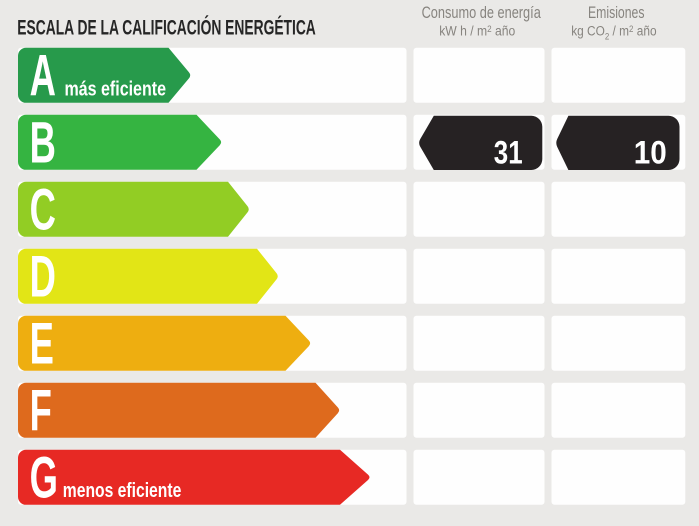  What do you see at coordinates (616, 13) in the screenshot?
I see `svg-text: Emisiones` at bounding box center [616, 13].